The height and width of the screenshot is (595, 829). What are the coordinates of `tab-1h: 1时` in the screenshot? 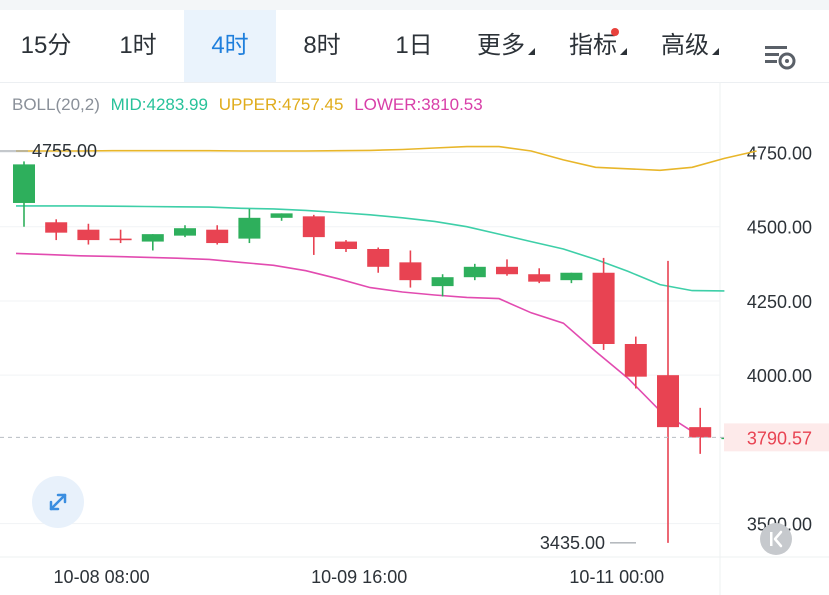 It's located at (138, 46).